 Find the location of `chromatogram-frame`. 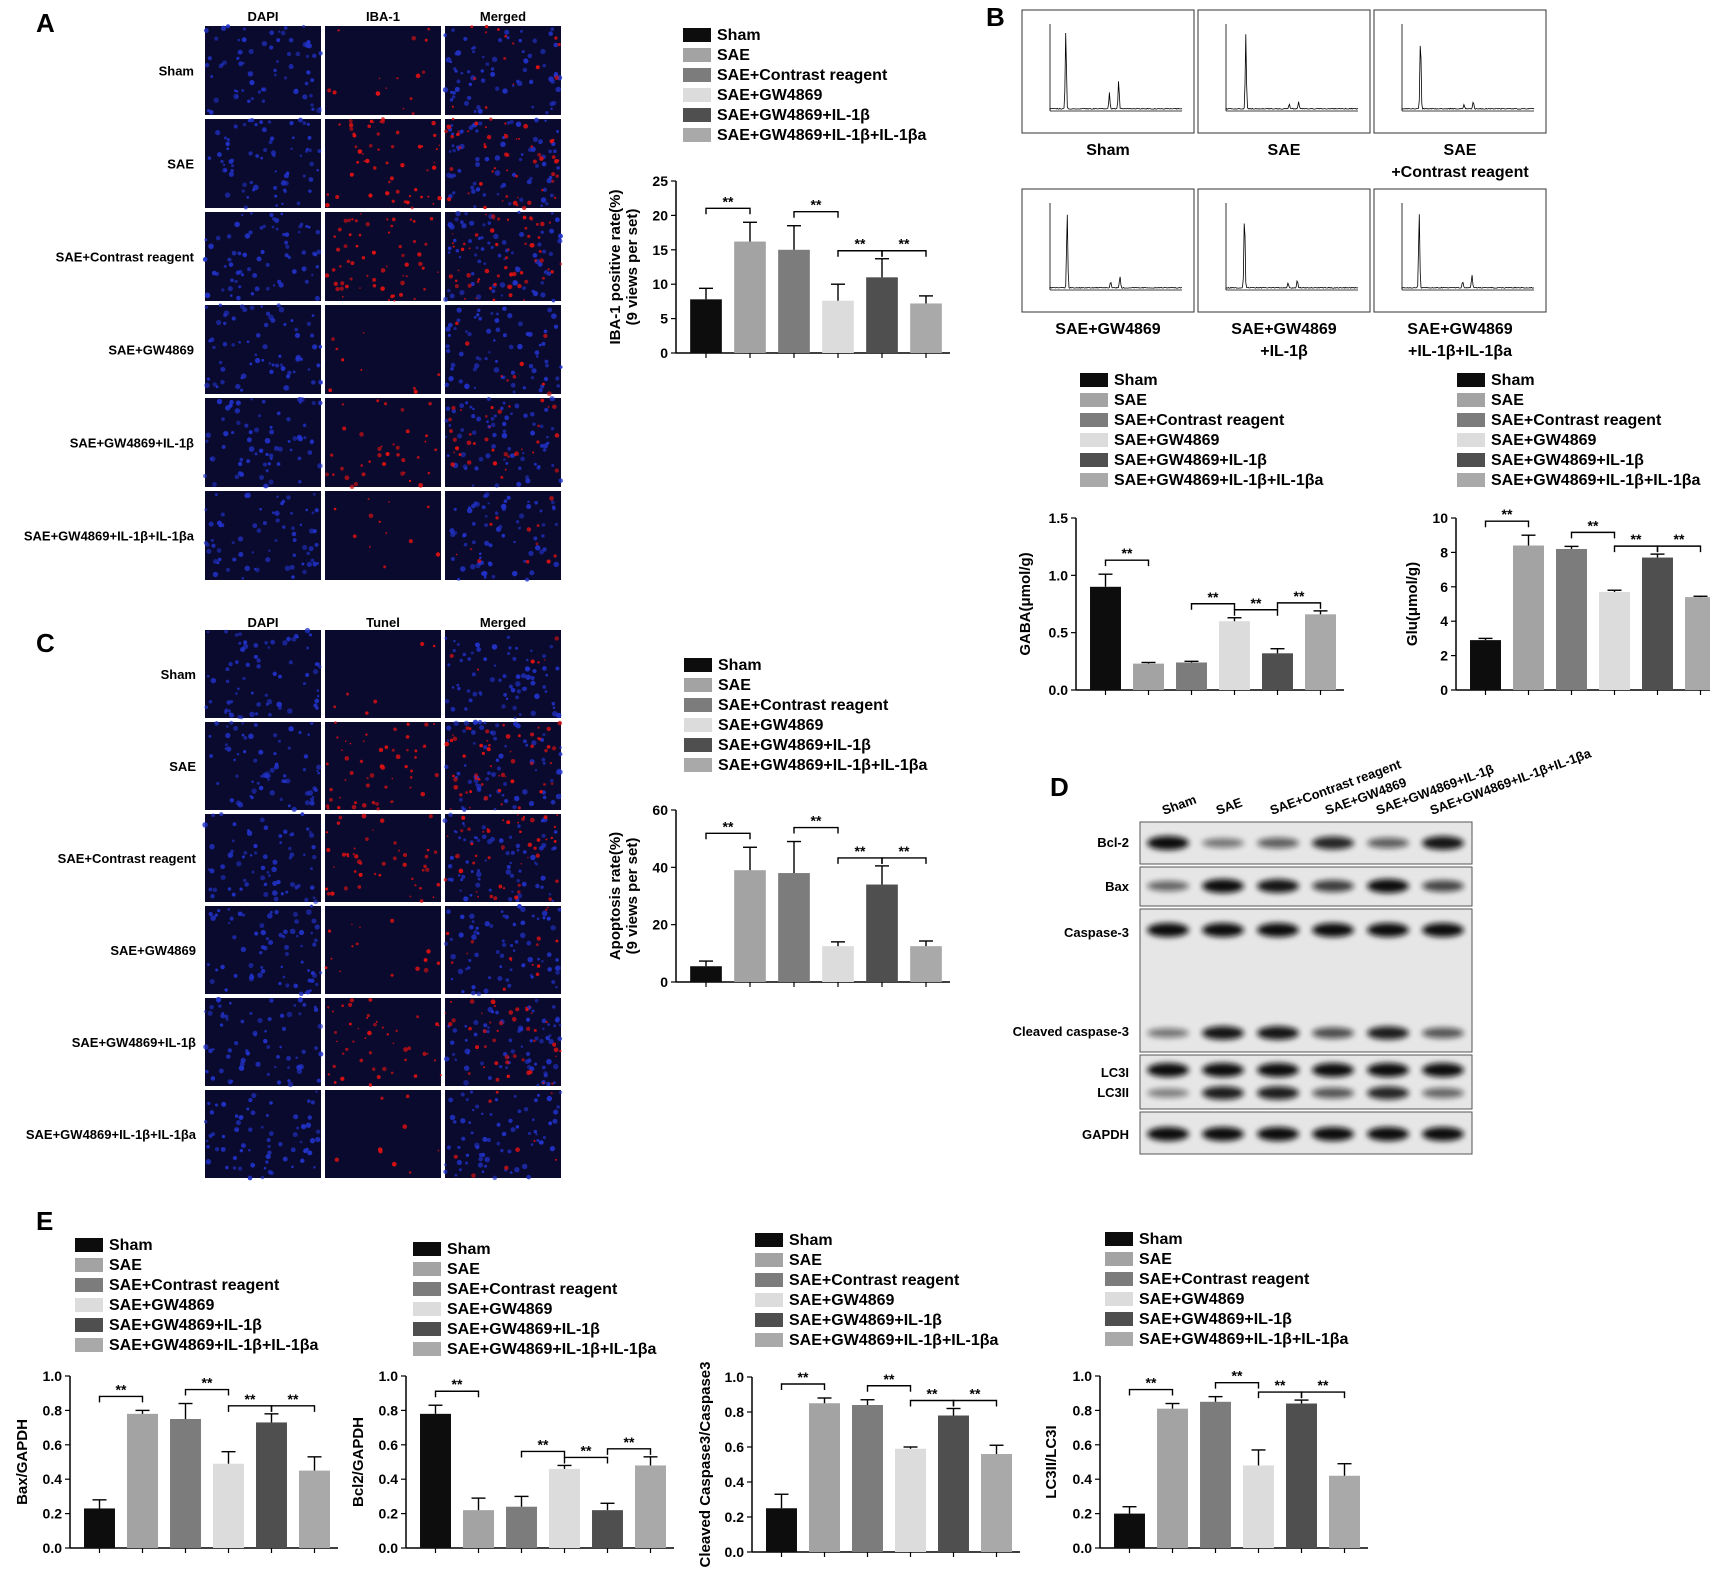

chromatogram-frame is located at coordinates (1108, 250).